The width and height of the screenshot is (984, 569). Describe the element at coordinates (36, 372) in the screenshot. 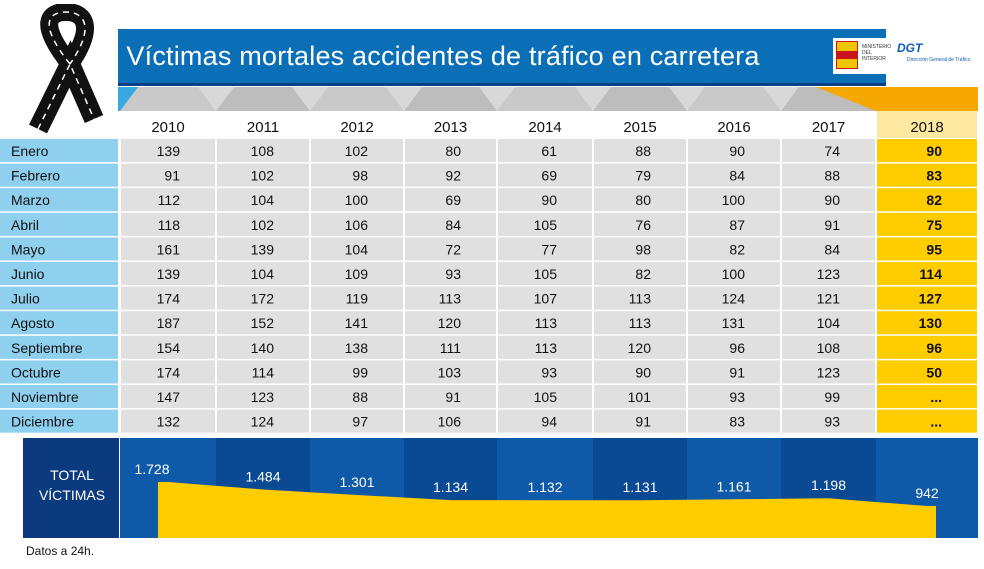

I see `month-label: Octubre` at that location.